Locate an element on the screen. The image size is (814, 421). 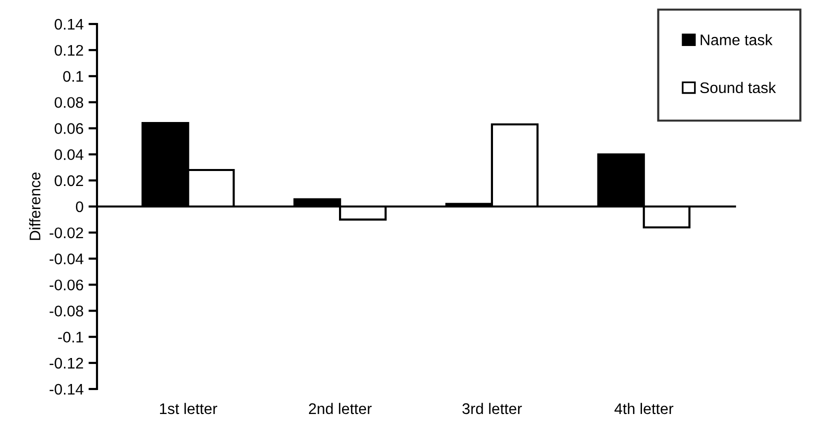
y-tick-label: 0.04 is located at coordinates (69, 154).